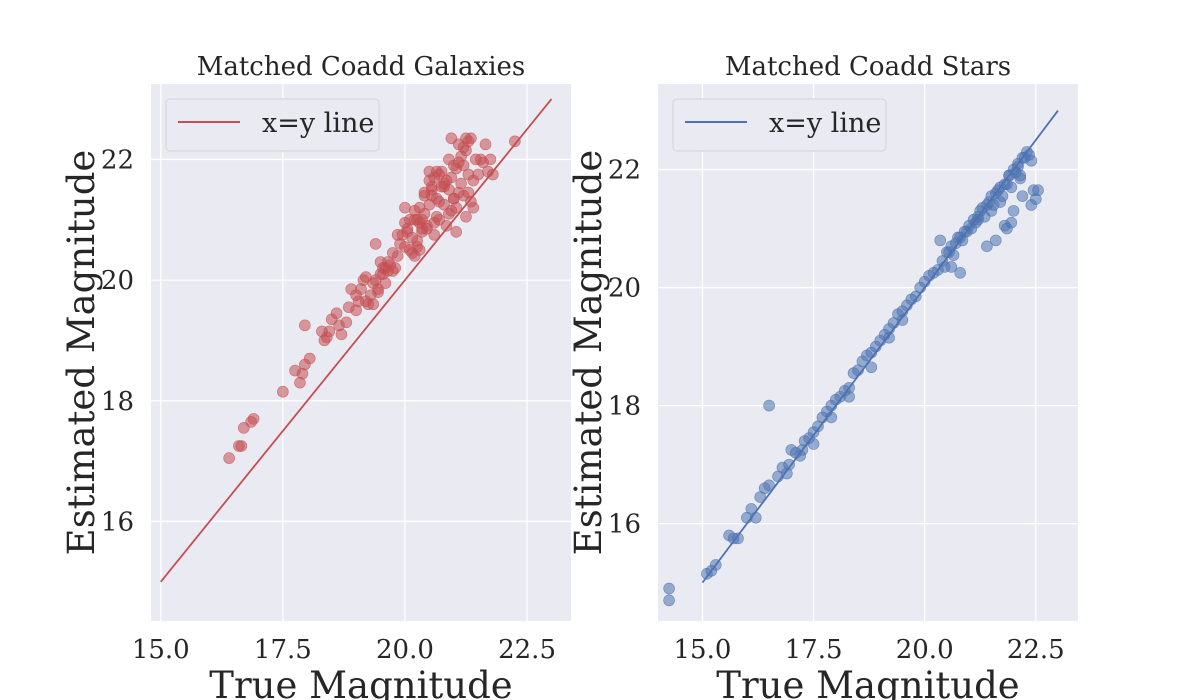 The height and width of the screenshot is (700, 1200). What do you see at coordinates (825, 123) in the screenshot?
I see `stars-legend-label: x=y line` at bounding box center [825, 123].